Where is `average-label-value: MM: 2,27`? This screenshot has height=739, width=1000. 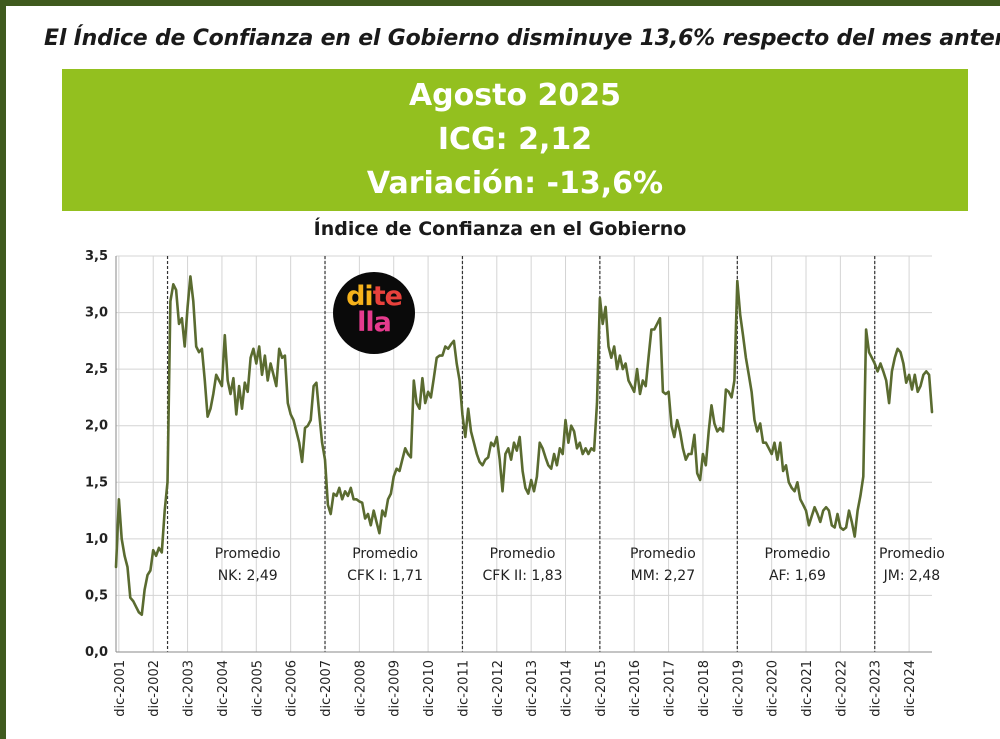 average-label-value: MM: 2,27 is located at coordinates (663, 576).